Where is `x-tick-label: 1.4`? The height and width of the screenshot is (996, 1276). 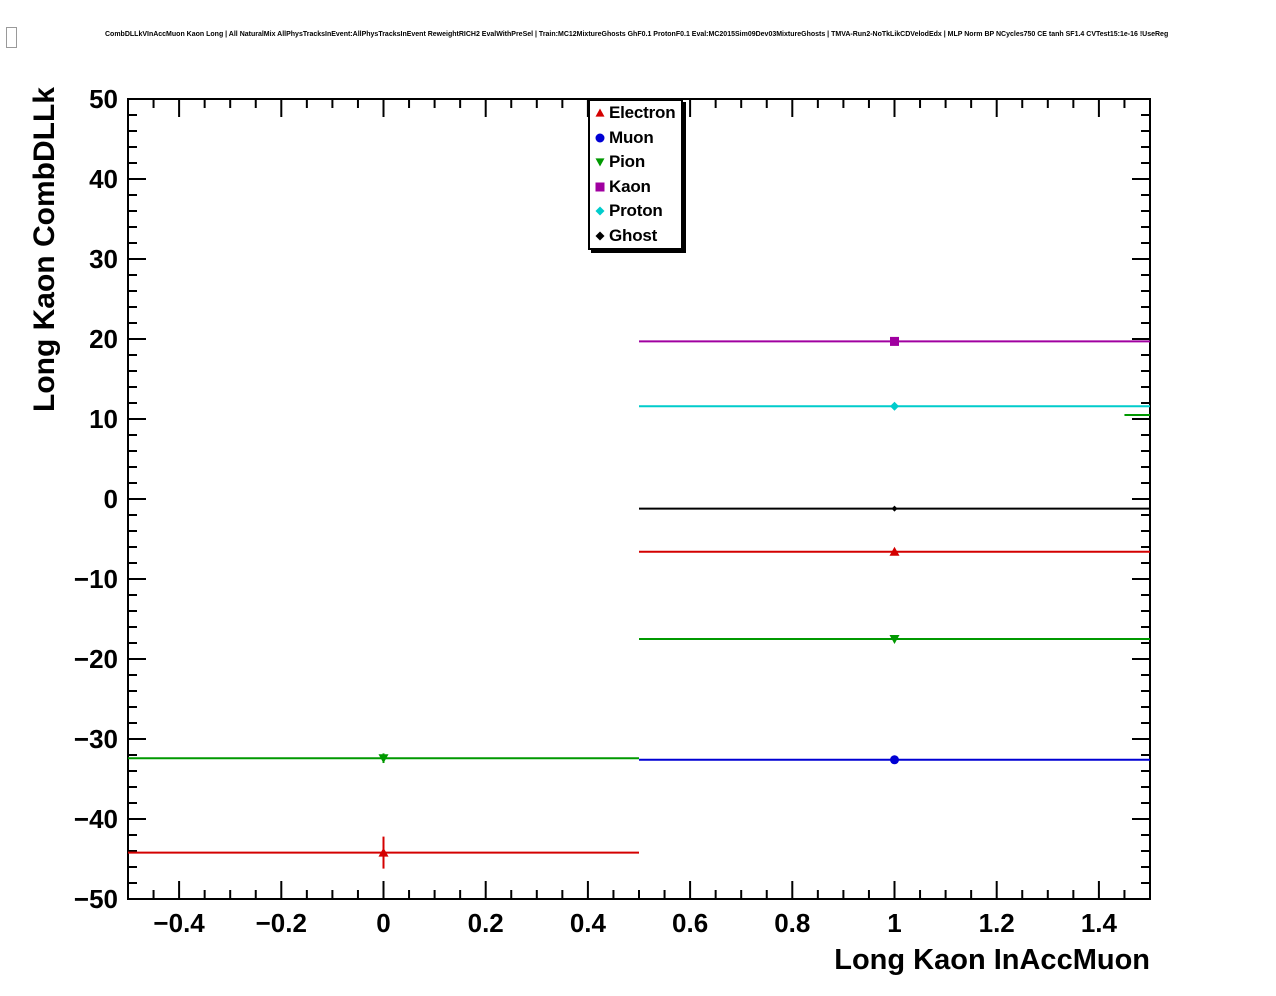 x-tick-label: 1.4 is located at coordinates (1099, 923).